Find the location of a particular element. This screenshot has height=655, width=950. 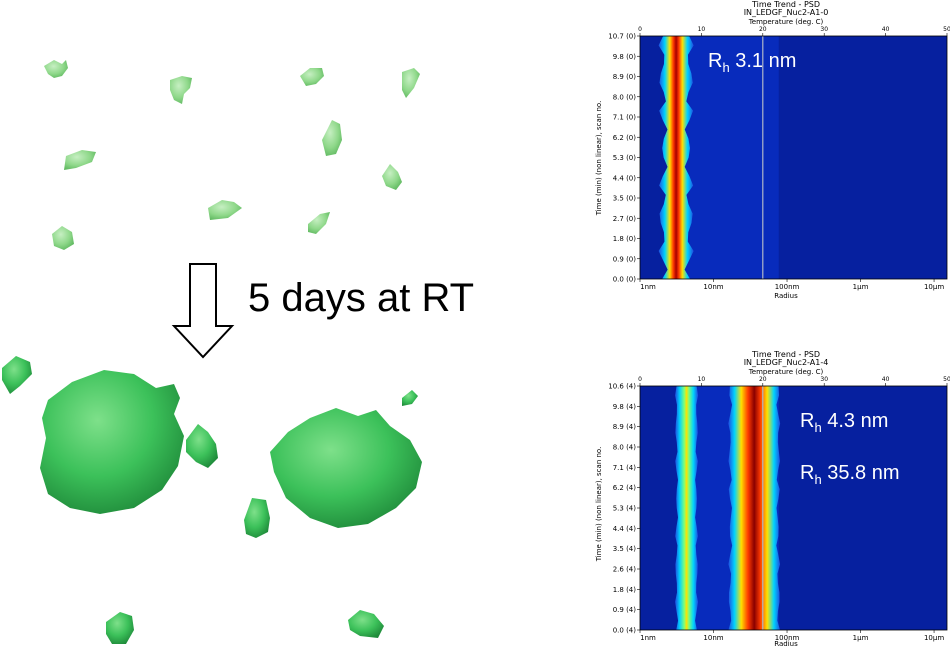

y-tick-label: 10.7 (0) is located at coordinates (622, 37).